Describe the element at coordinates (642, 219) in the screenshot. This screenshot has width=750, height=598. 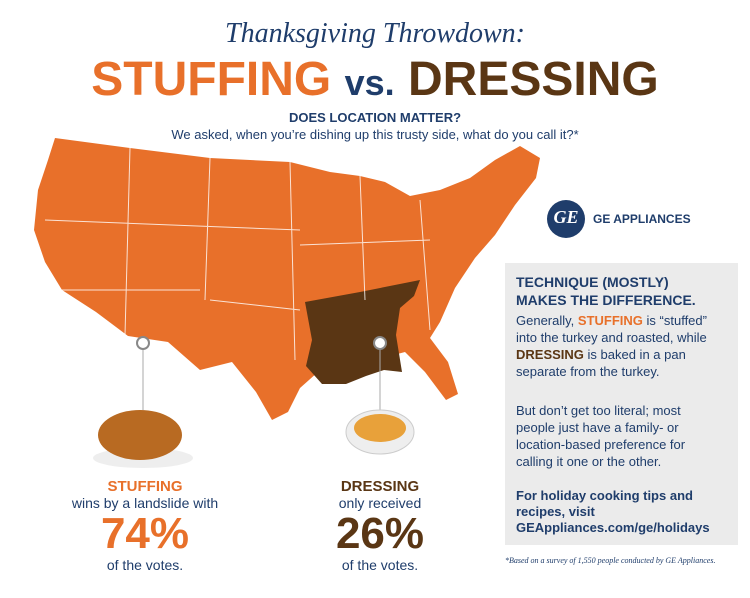
I see `brand-name: GE APPLIANCES` at that location.